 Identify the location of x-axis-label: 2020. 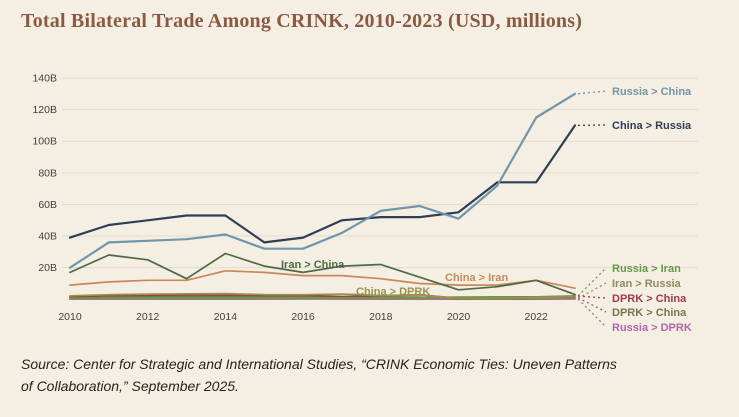
(459, 317).